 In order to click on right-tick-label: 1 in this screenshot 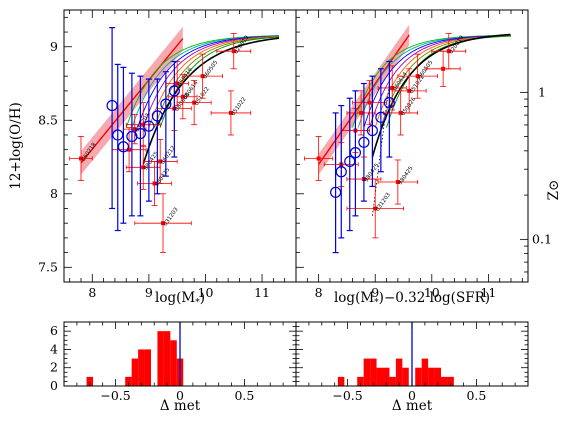, I will do `click(542, 91)`.